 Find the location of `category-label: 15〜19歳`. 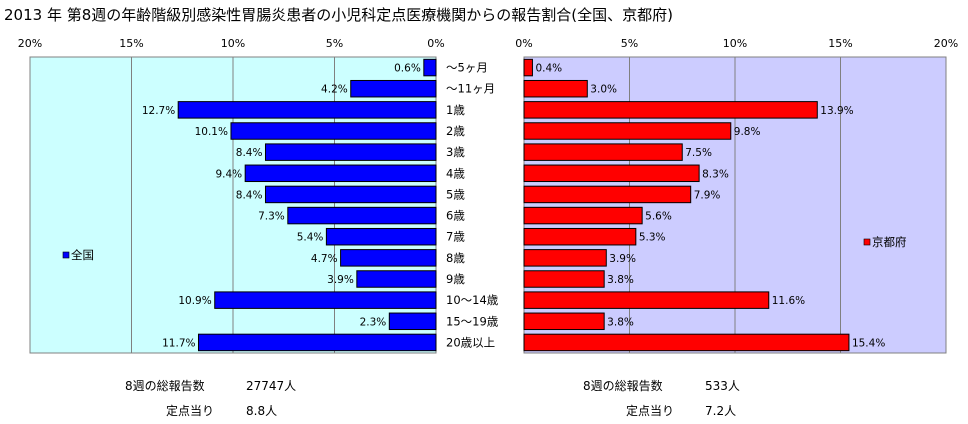

category-label: 15〜19歳 is located at coordinates (472, 321).